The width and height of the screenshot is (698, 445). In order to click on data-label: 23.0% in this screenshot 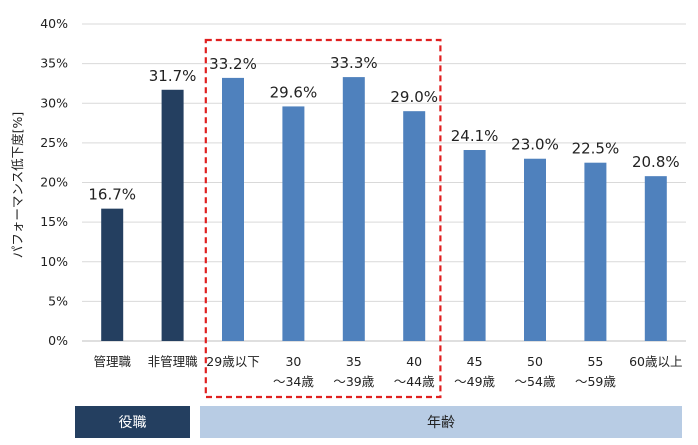, I will do `click(535, 145)`.